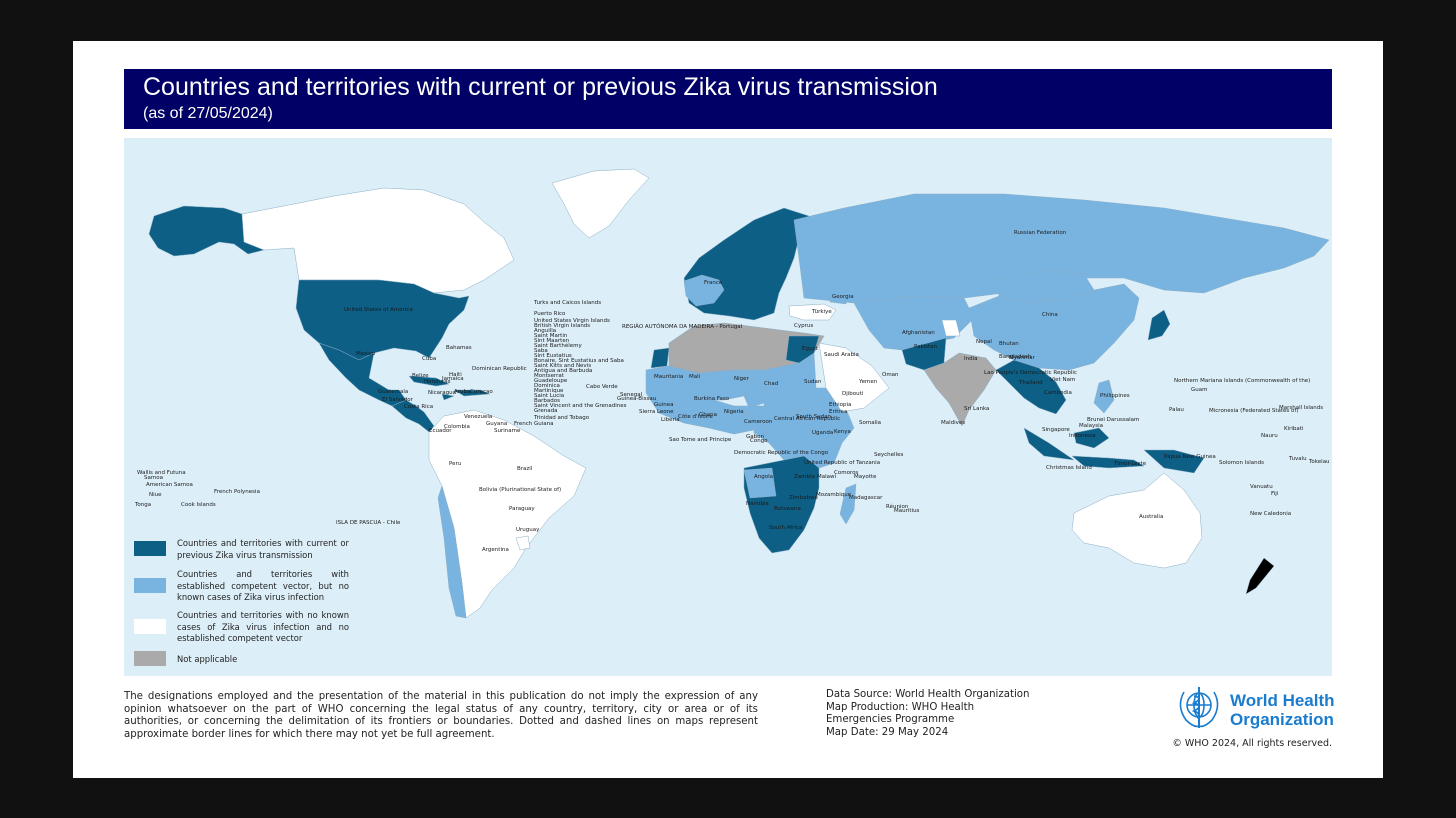 The height and width of the screenshot is (818, 1456). I want to click on map-label: Belize, so click(420, 376).